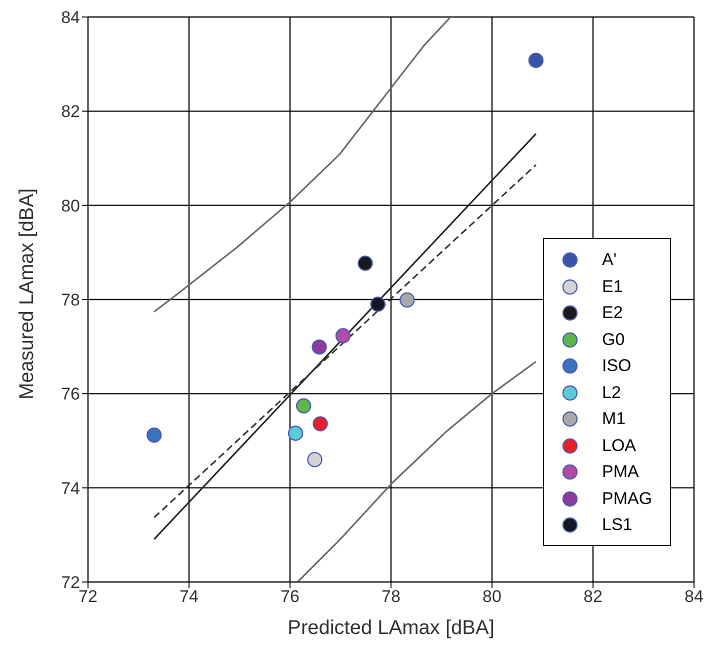 The height and width of the screenshot is (652, 715). Describe the element at coordinates (492, 596) in the screenshot. I see `x-tick-label: 80` at that location.